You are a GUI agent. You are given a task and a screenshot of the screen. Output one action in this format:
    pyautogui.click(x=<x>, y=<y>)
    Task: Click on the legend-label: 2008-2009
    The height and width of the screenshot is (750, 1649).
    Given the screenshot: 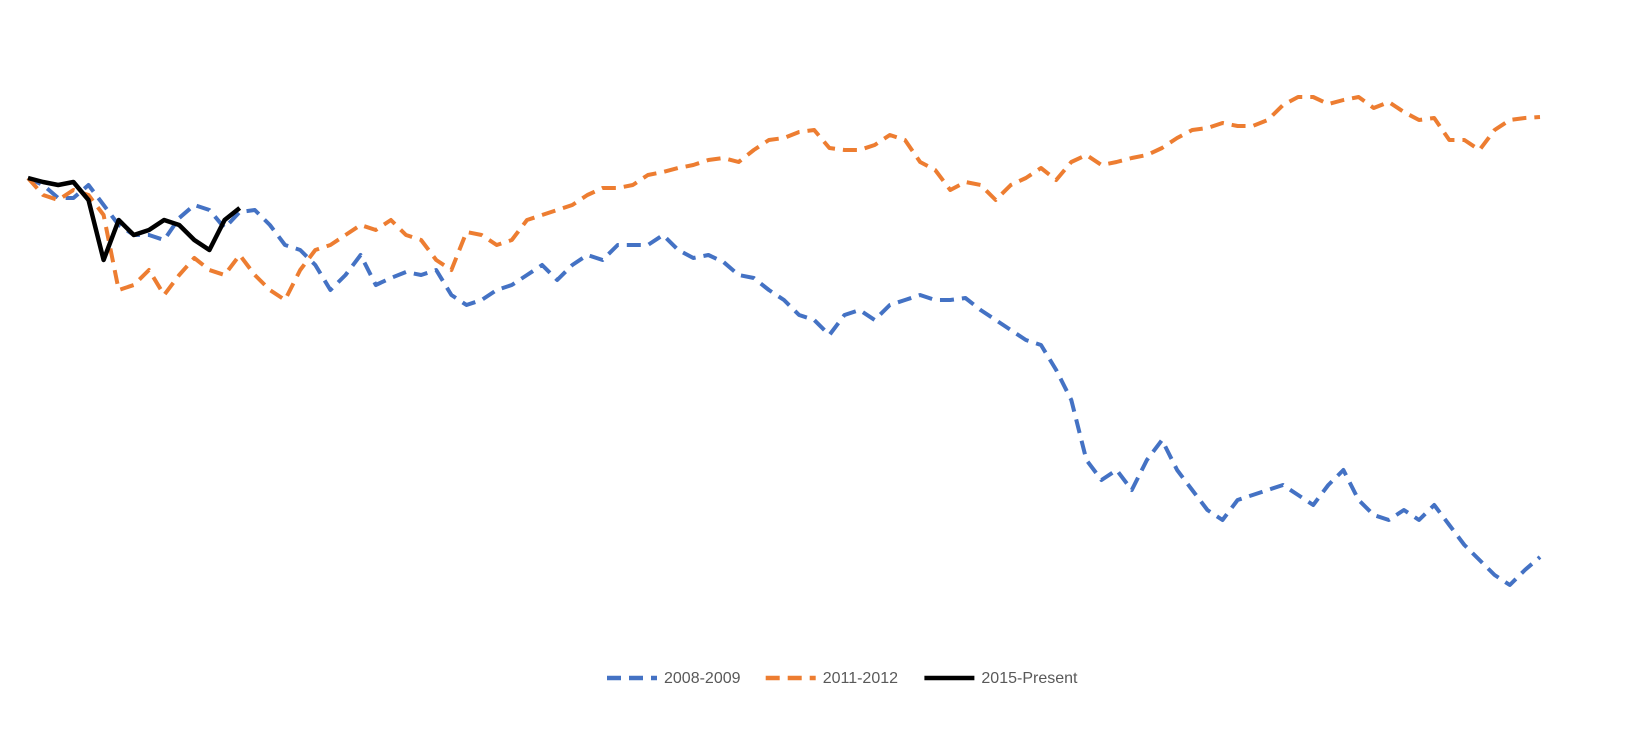 What is the action you would take?
    pyautogui.click(x=702, y=678)
    